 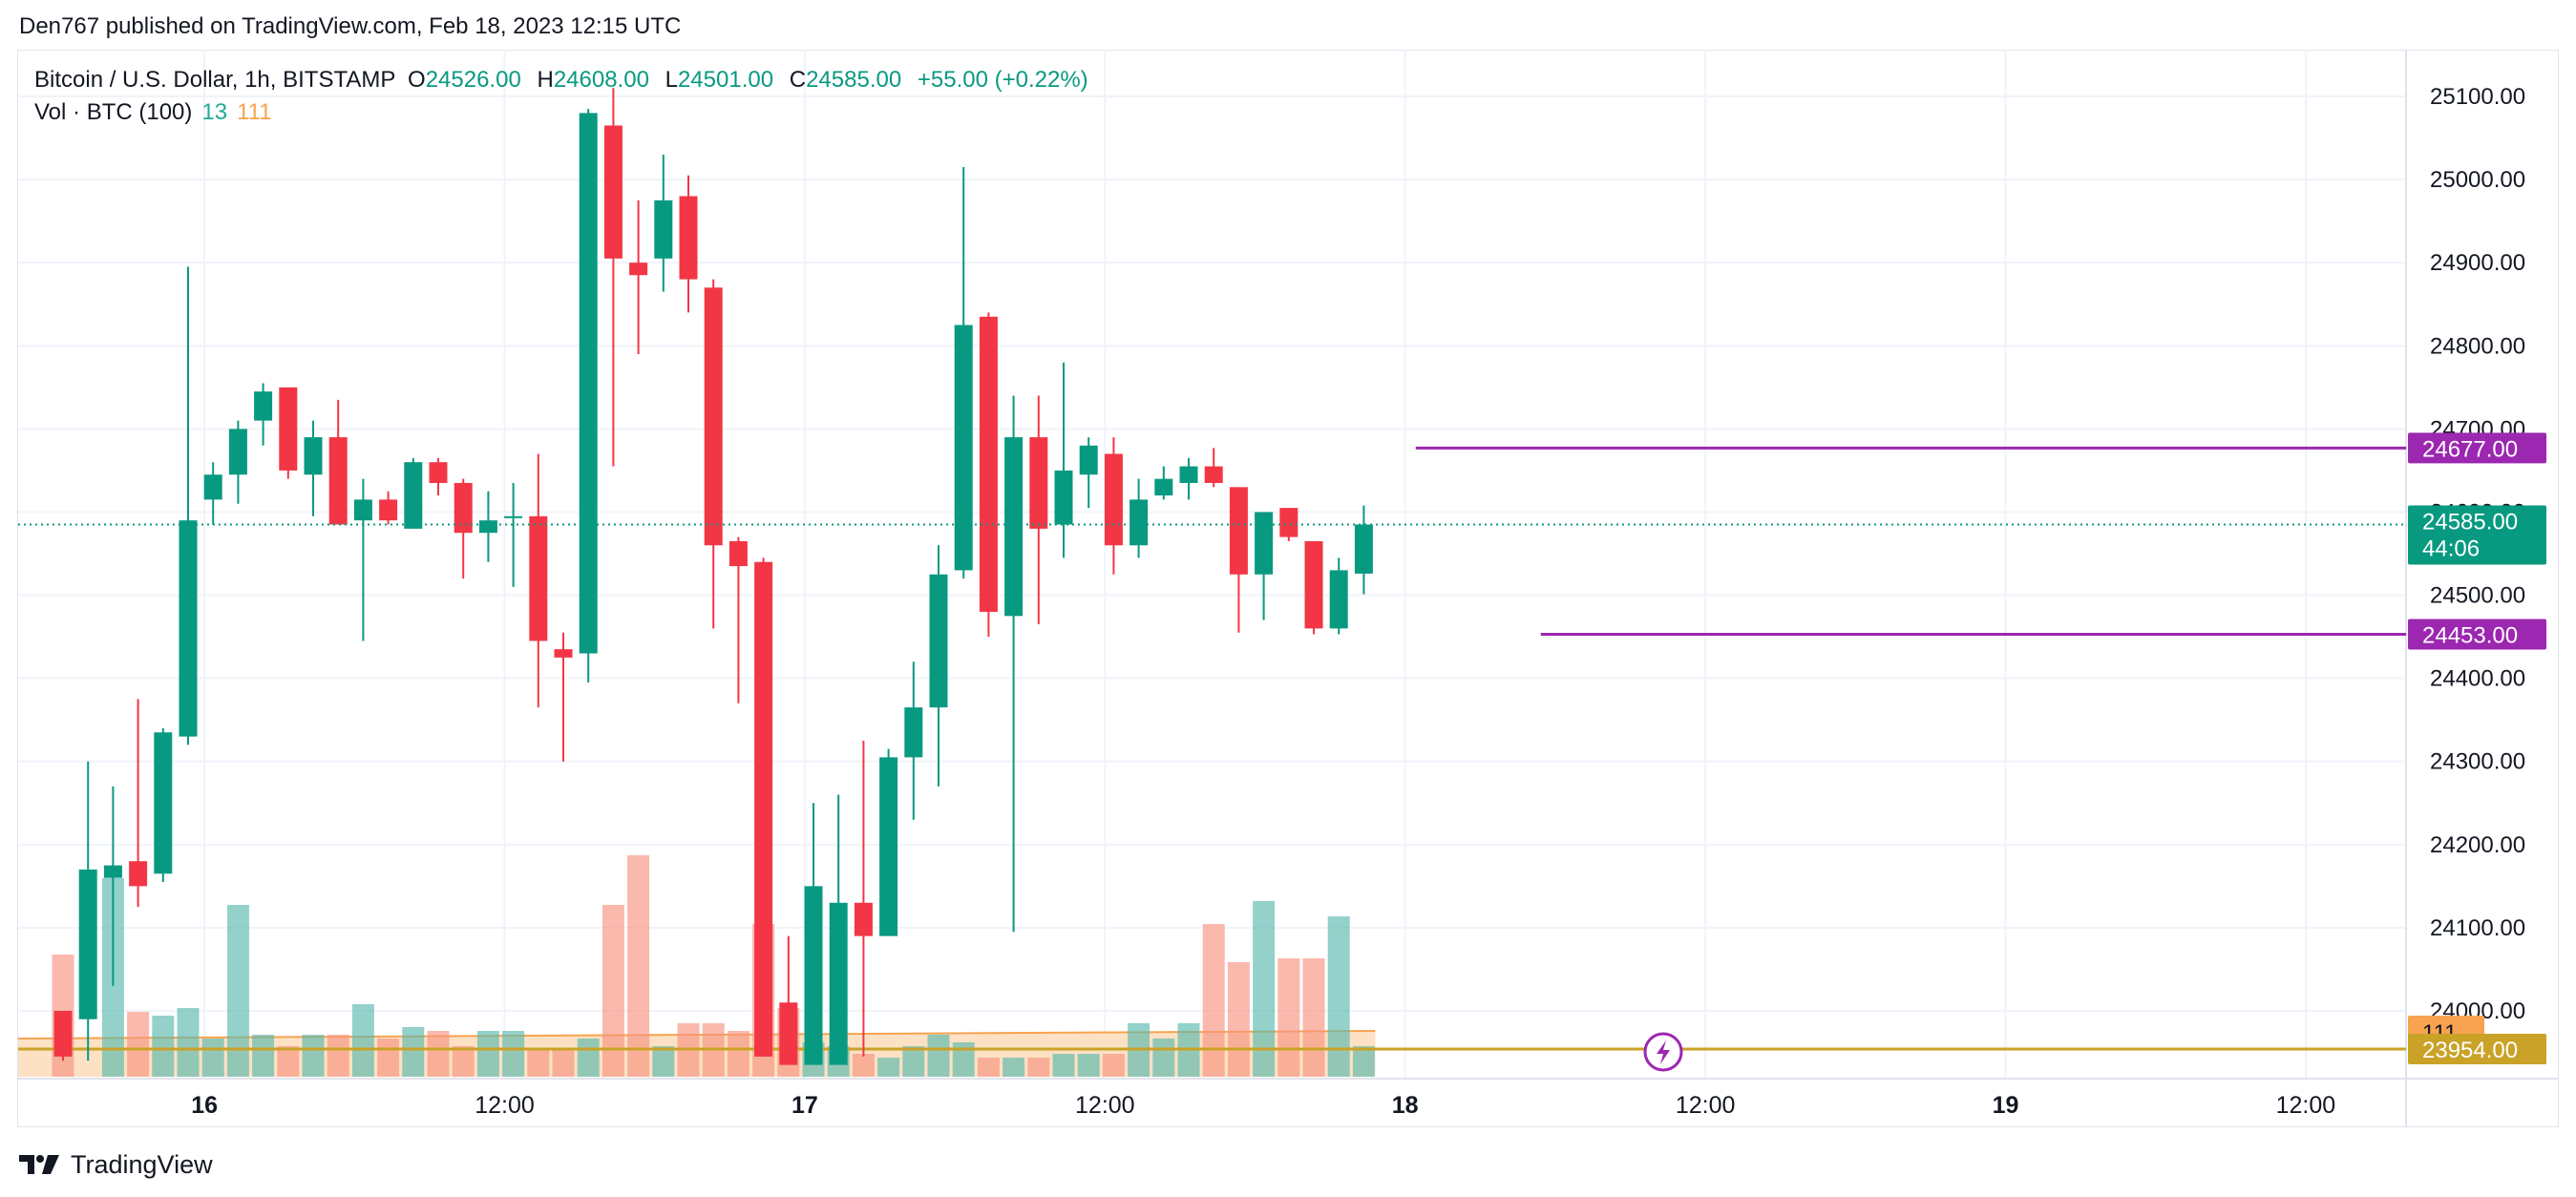 I want to click on footer-brand: TradingView, so click(x=142, y=1164).